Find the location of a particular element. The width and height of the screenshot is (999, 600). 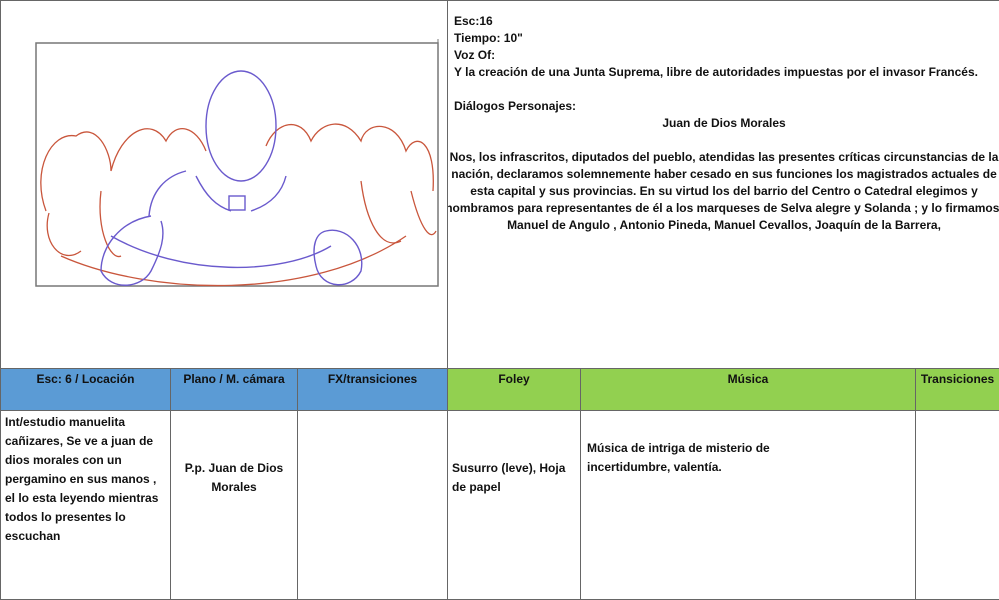

character-name: Juan de Dios Morales is located at coordinates (724, 123).